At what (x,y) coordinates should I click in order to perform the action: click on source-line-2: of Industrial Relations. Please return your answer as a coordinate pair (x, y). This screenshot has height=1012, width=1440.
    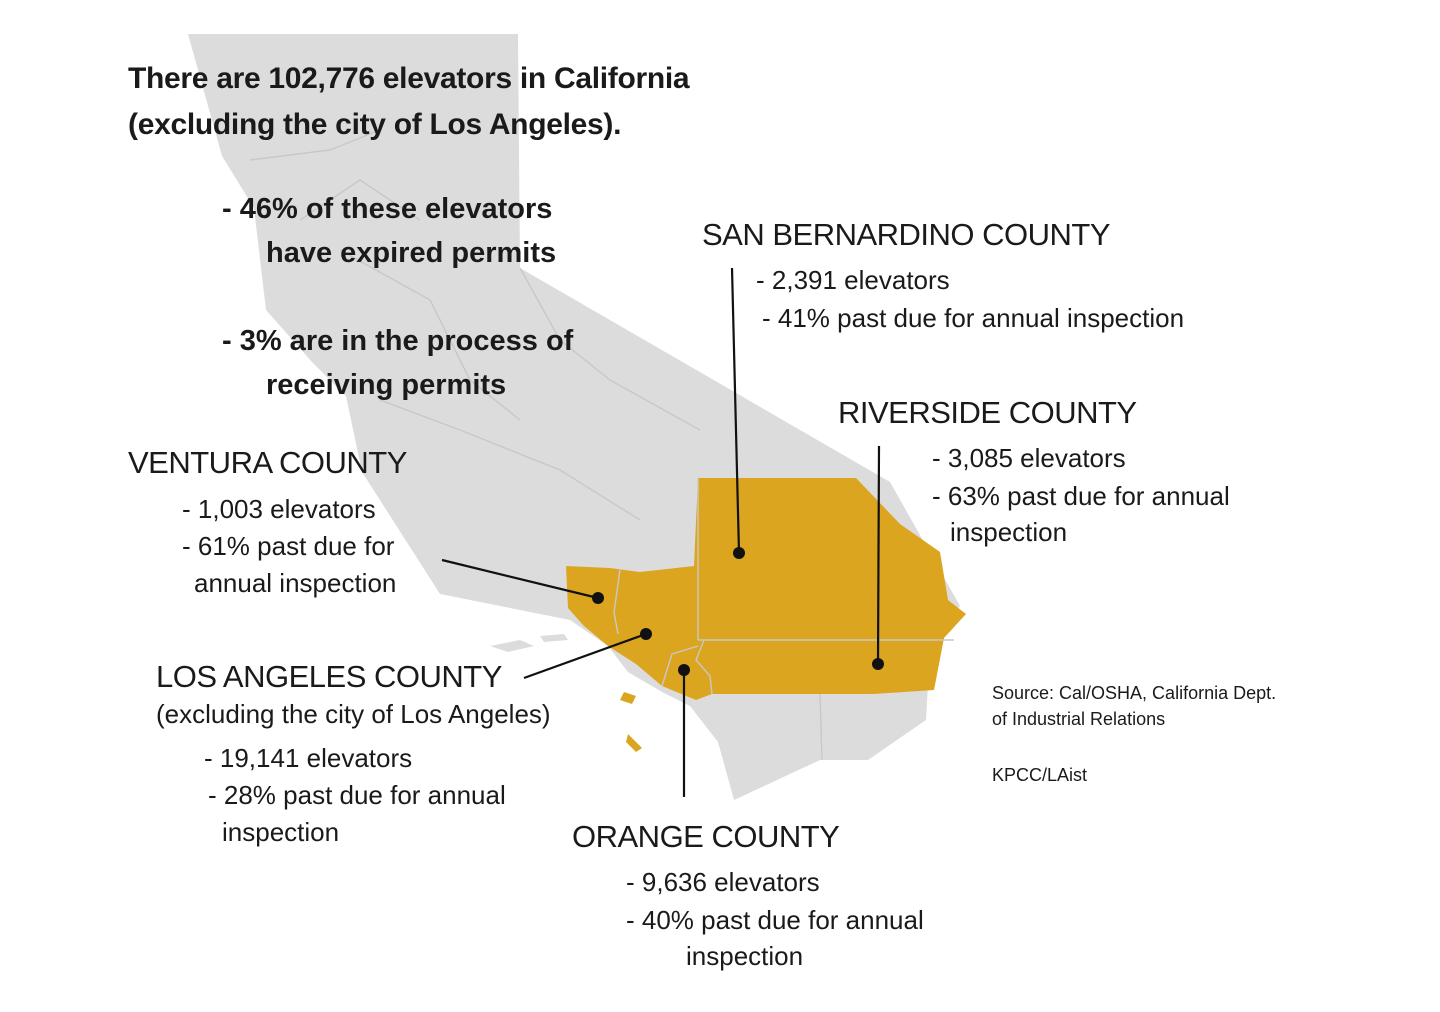
    Looking at the image, I should click on (1079, 719).